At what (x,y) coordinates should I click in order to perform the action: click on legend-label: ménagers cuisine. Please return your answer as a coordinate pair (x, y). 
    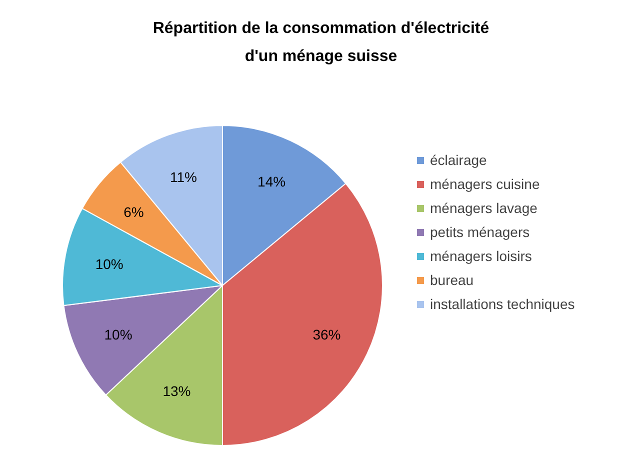
    Looking at the image, I should click on (485, 184).